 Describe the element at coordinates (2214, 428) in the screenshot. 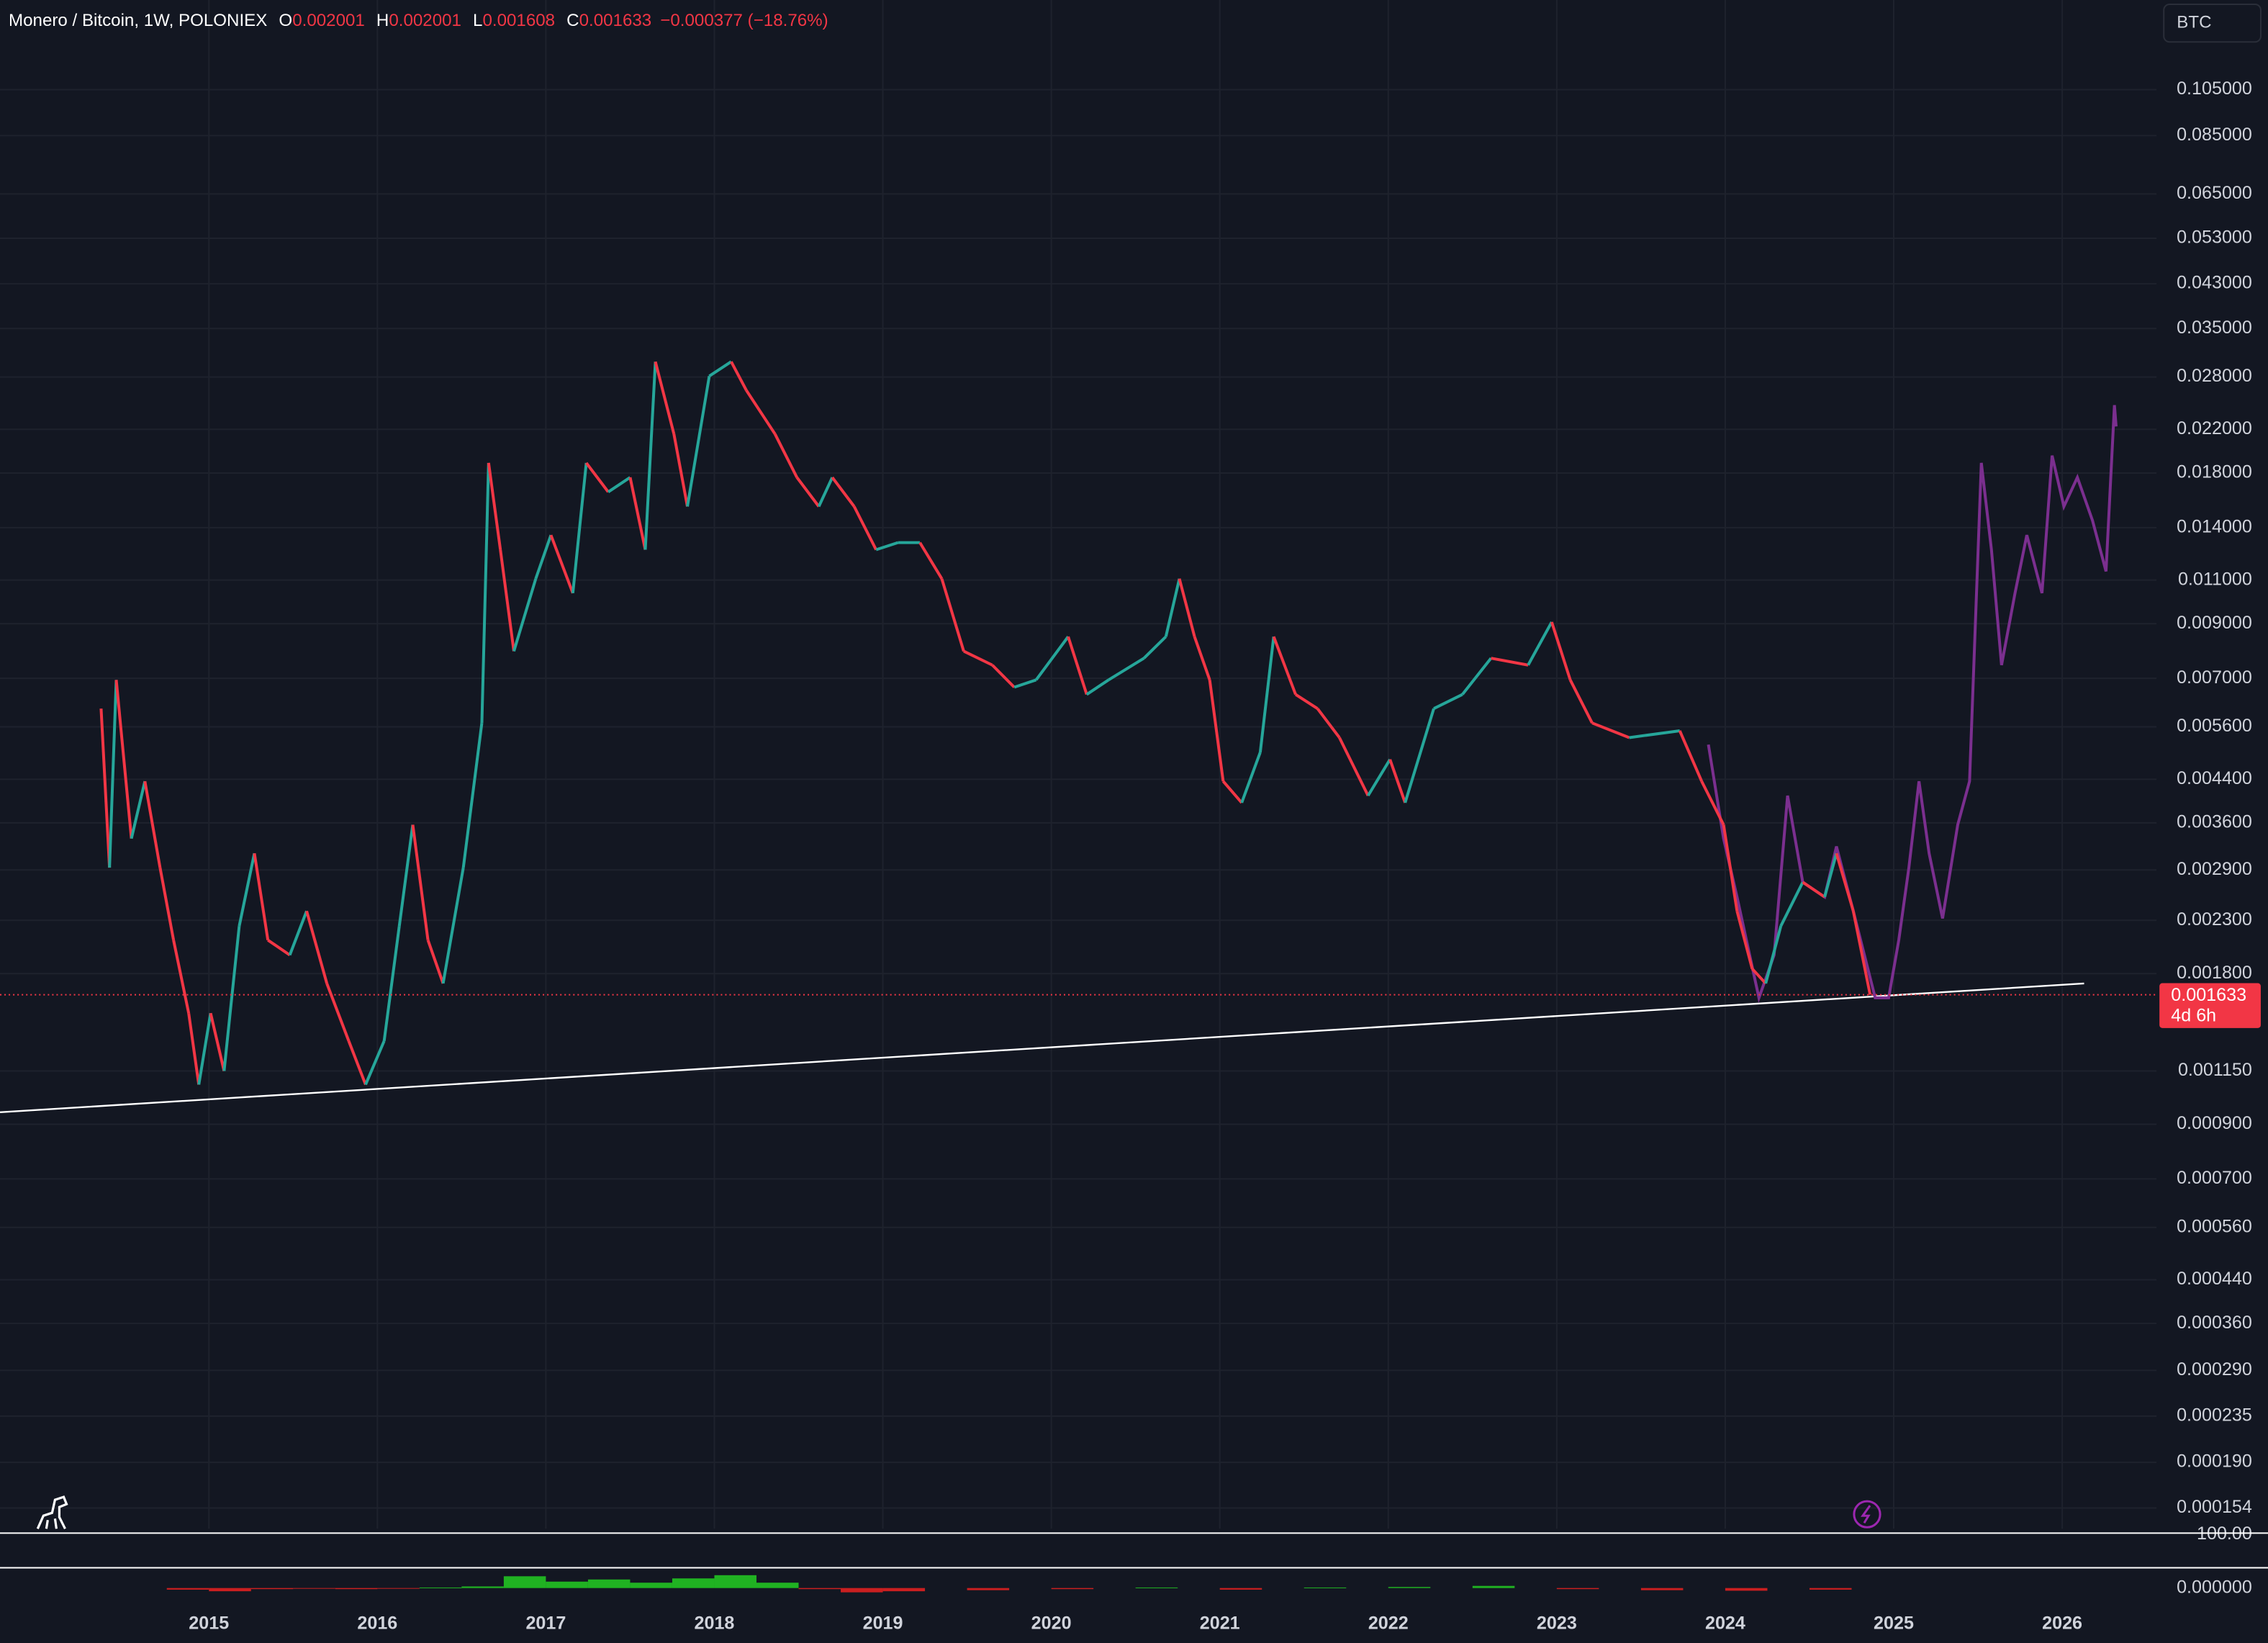

I see `y-tick-label: 0.022000` at that location.